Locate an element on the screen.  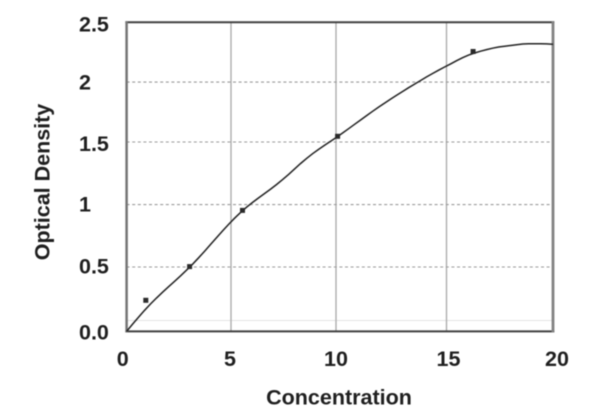
svg-text: 5 is located at coordinates (230, 359).